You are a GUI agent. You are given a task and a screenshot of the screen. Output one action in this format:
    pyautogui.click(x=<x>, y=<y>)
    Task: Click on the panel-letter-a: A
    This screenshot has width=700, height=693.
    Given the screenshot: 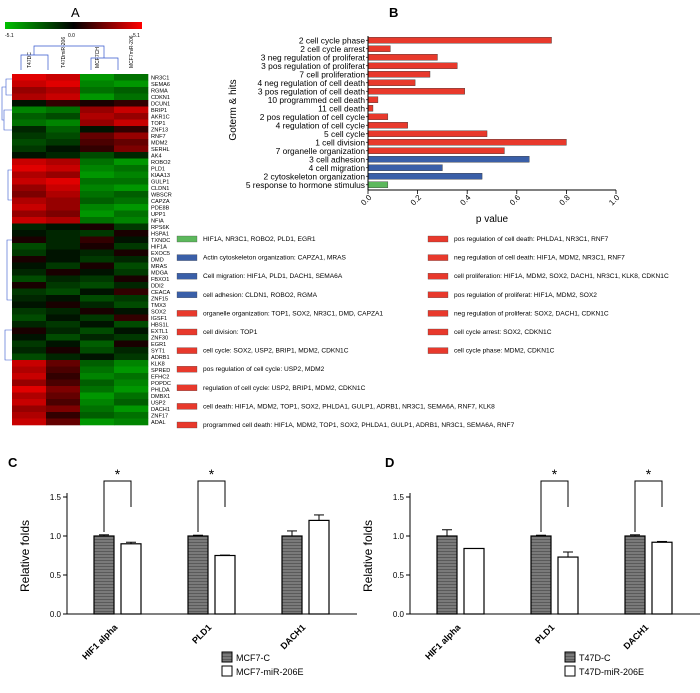 What is the action you would take?
    pyautogui.click(x=75, y=12)
    